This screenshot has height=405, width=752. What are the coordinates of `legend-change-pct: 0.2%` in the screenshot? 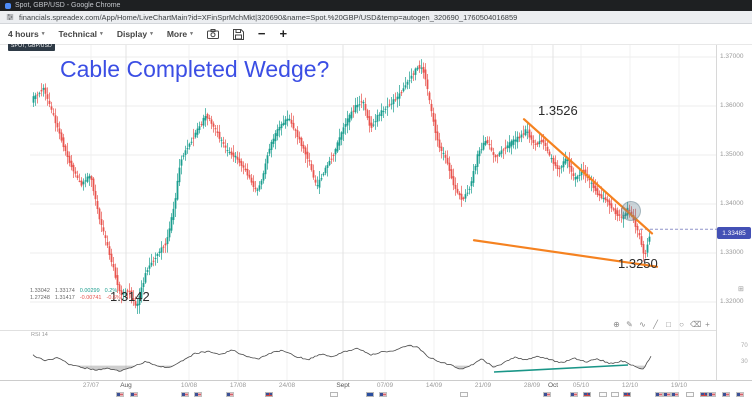 It's located at (111, 291).